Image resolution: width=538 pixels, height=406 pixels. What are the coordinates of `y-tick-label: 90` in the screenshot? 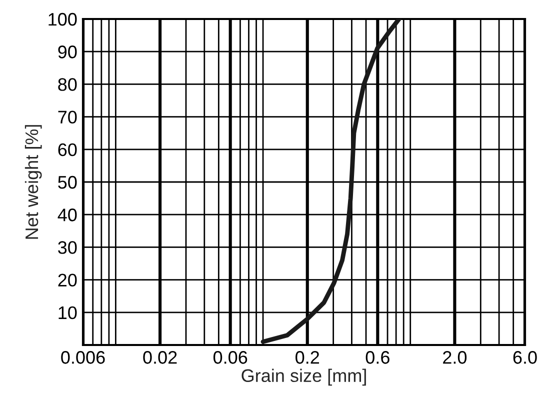 It's located at (67, 52).